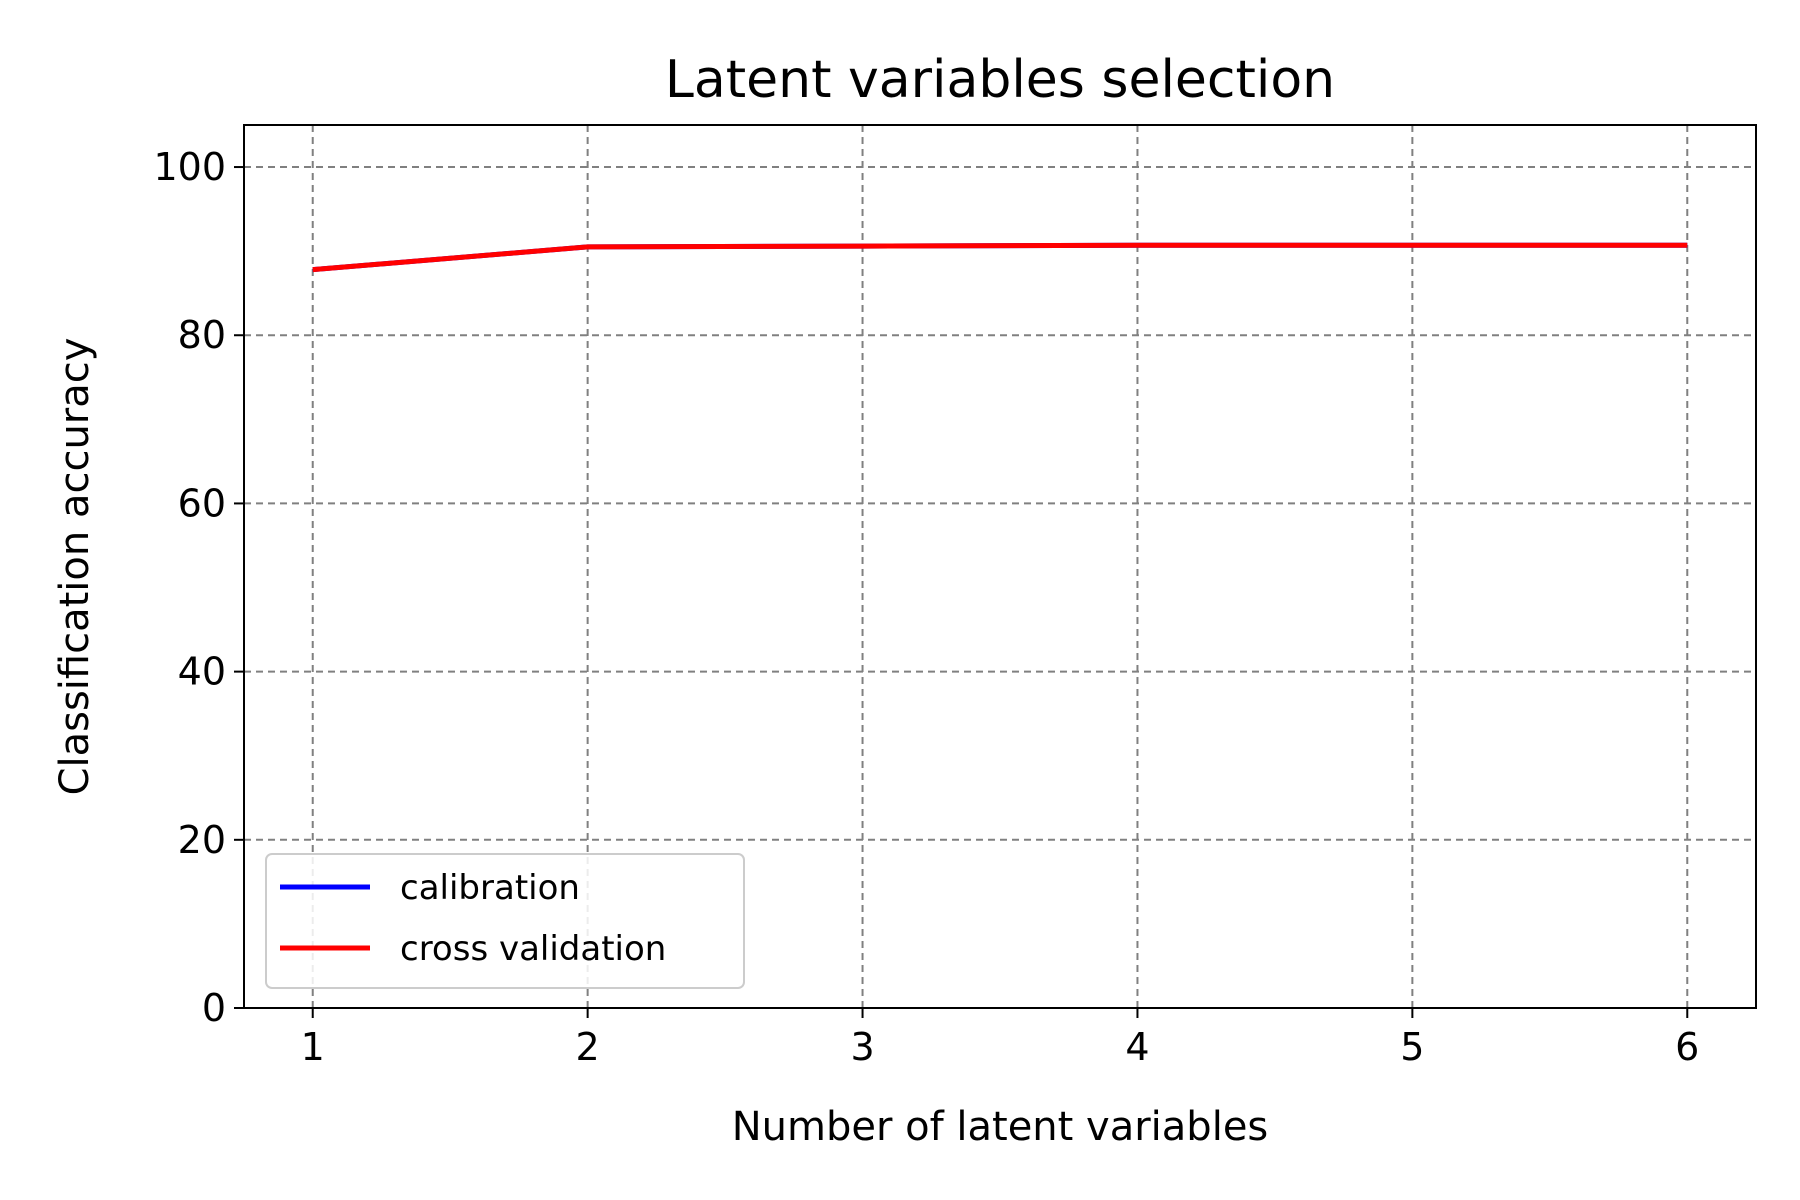  What do you see at coordinates (202, 840) in the screenshot?
I see `y-tick-label: 20` at bounding box center [202, 840].